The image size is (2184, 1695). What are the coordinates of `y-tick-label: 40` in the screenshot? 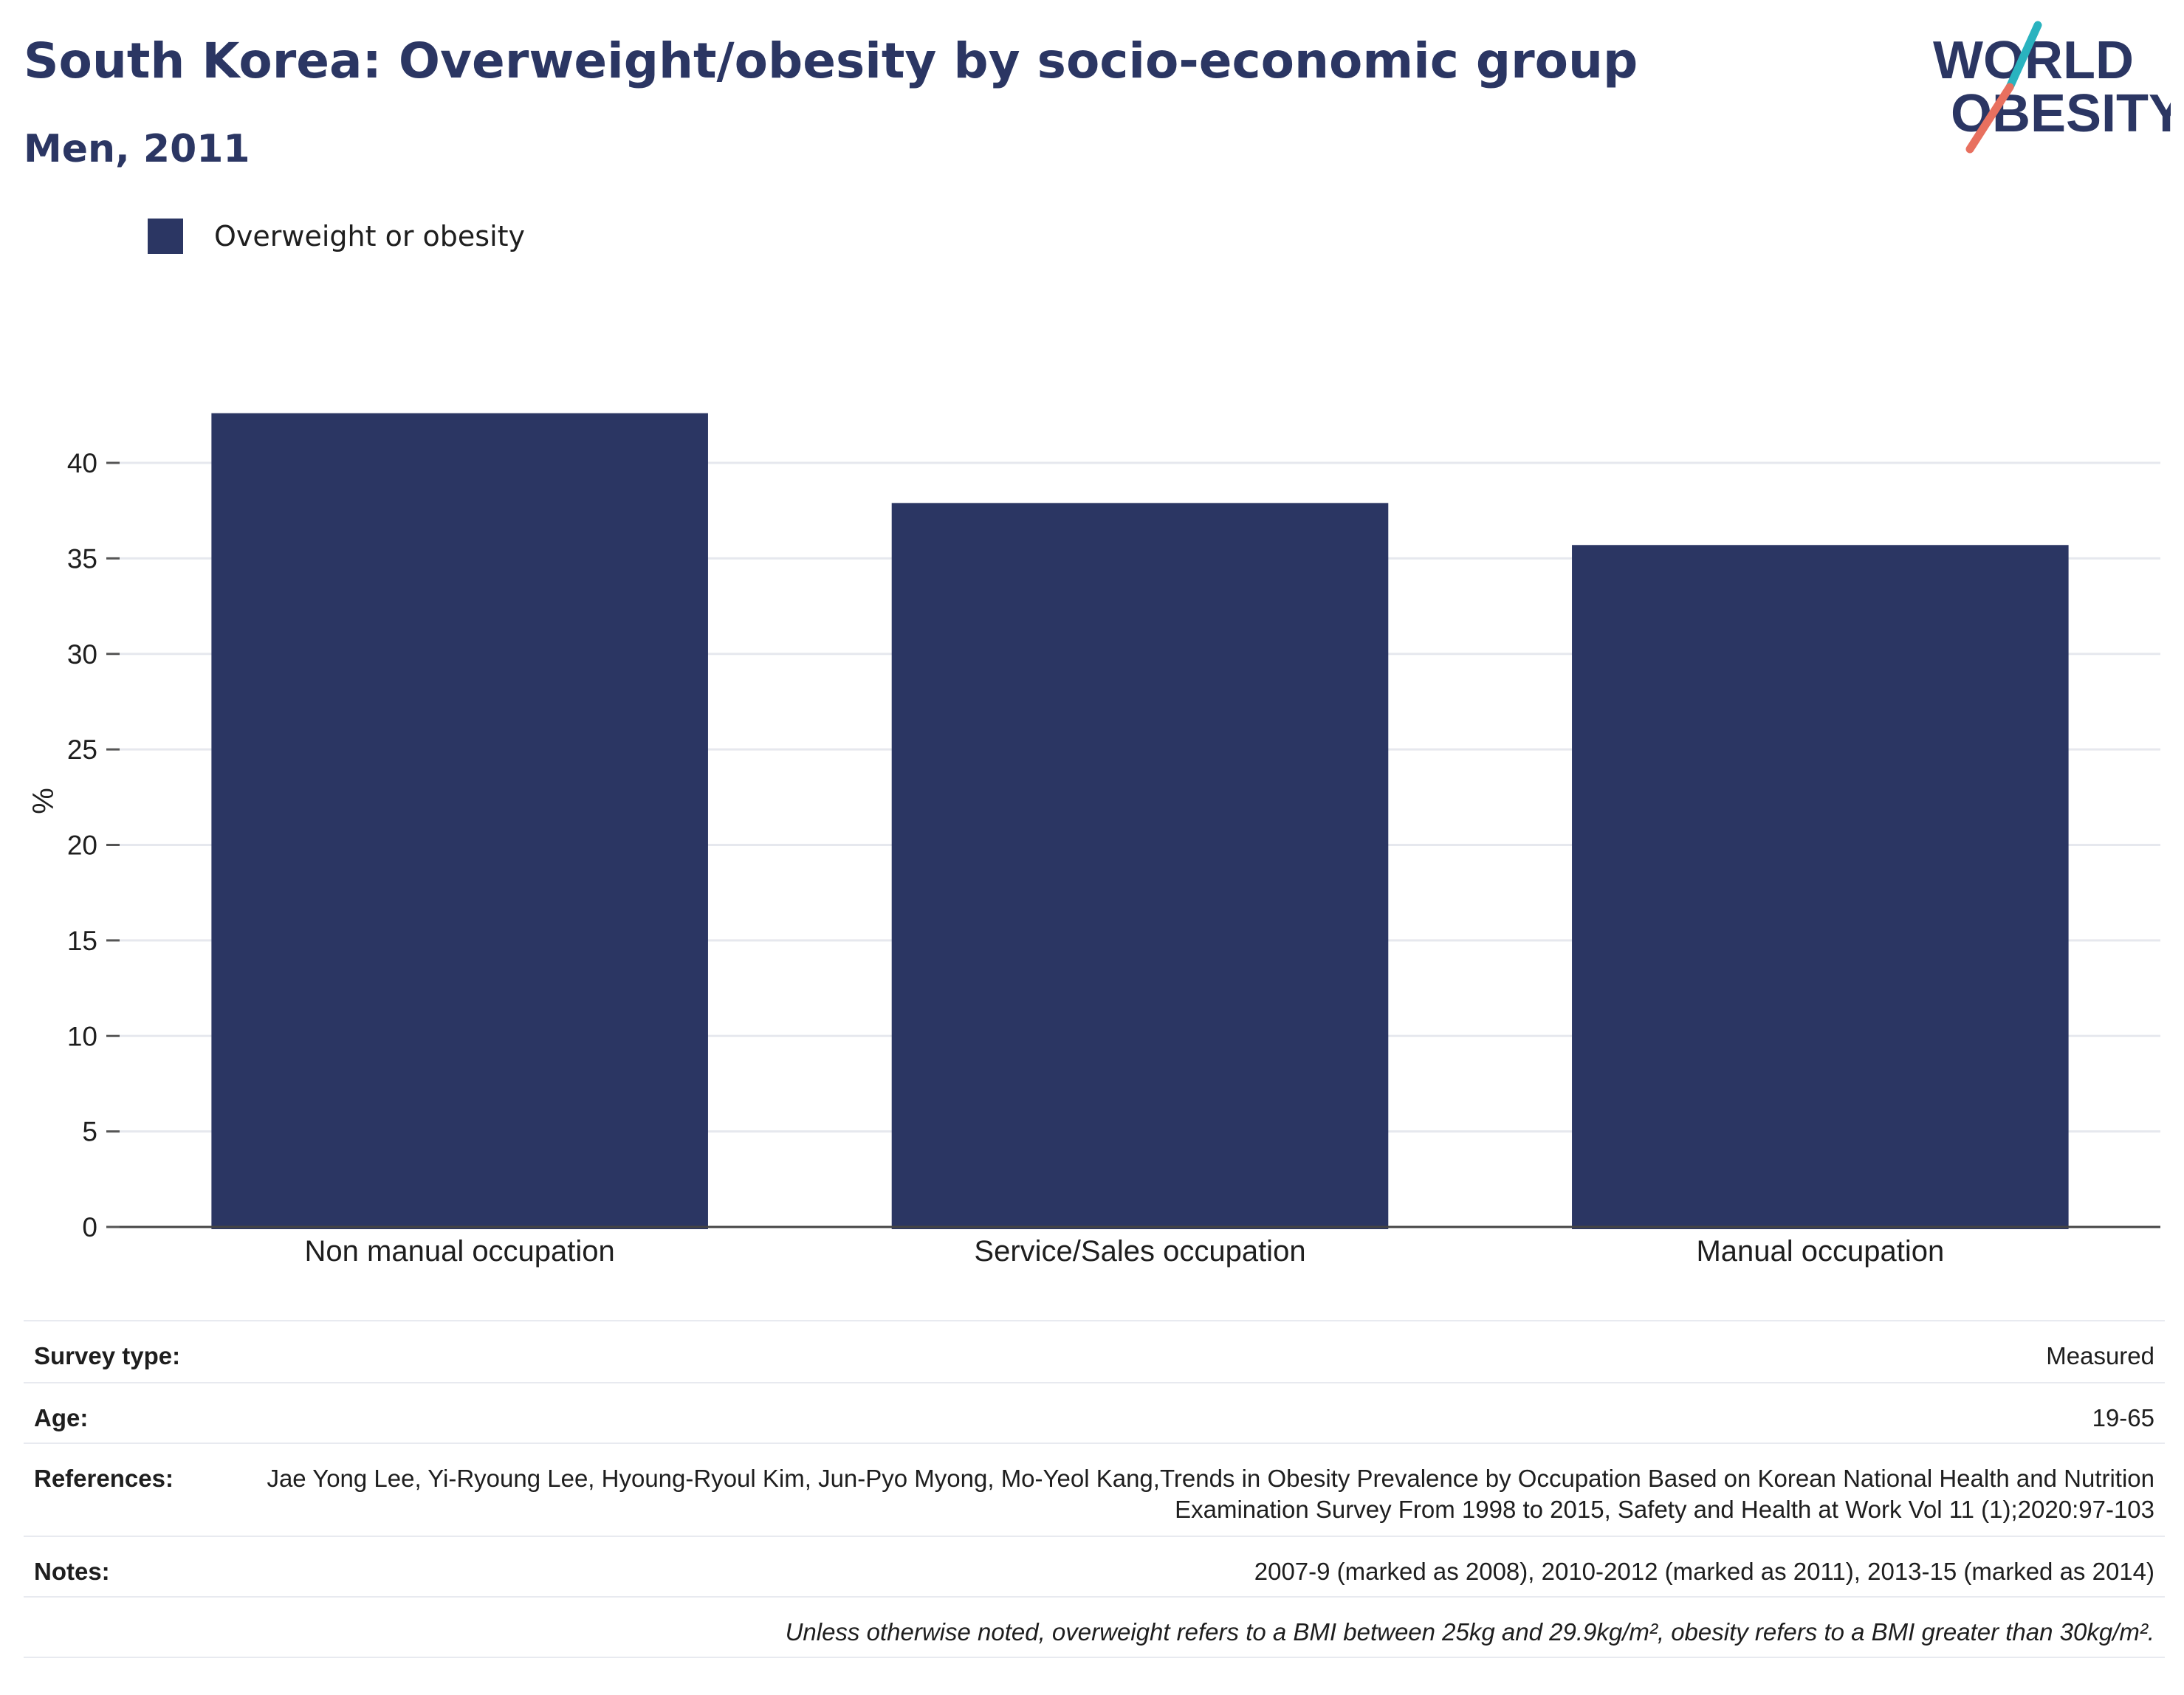 It's located at (82, 463).